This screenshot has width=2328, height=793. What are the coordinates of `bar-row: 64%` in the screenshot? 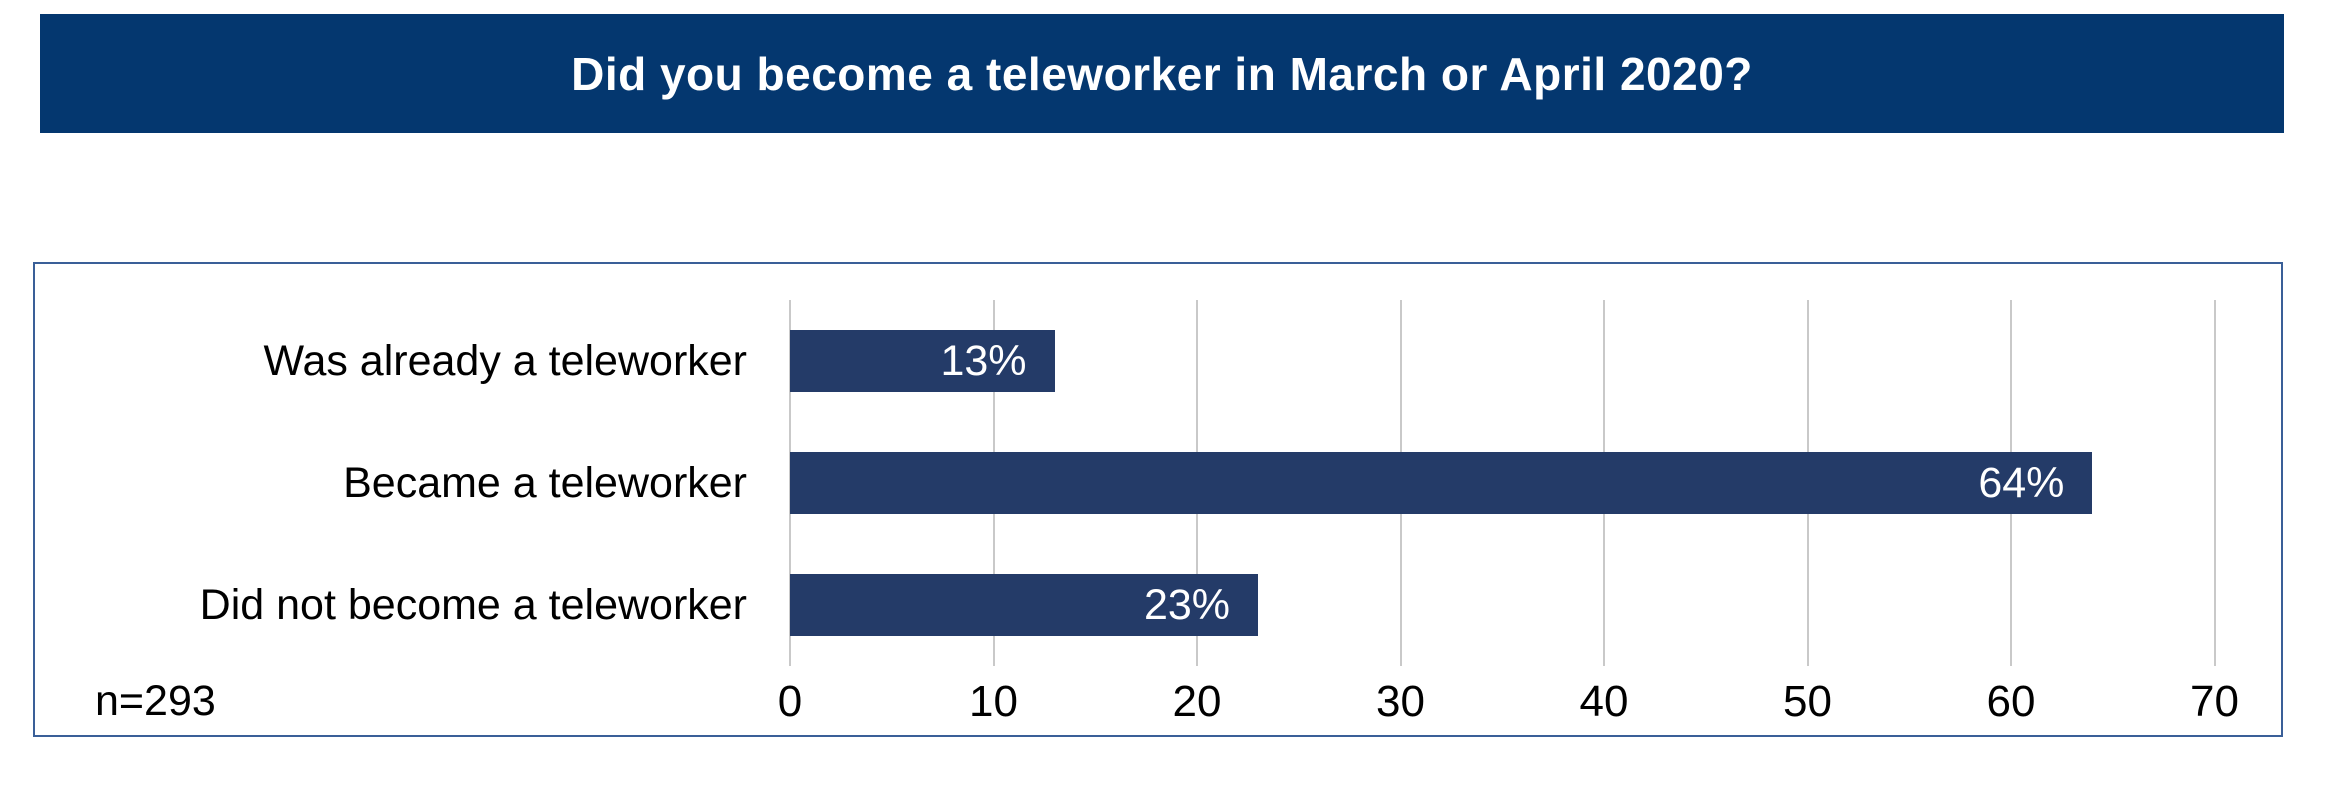 It's located at (1535, 483).